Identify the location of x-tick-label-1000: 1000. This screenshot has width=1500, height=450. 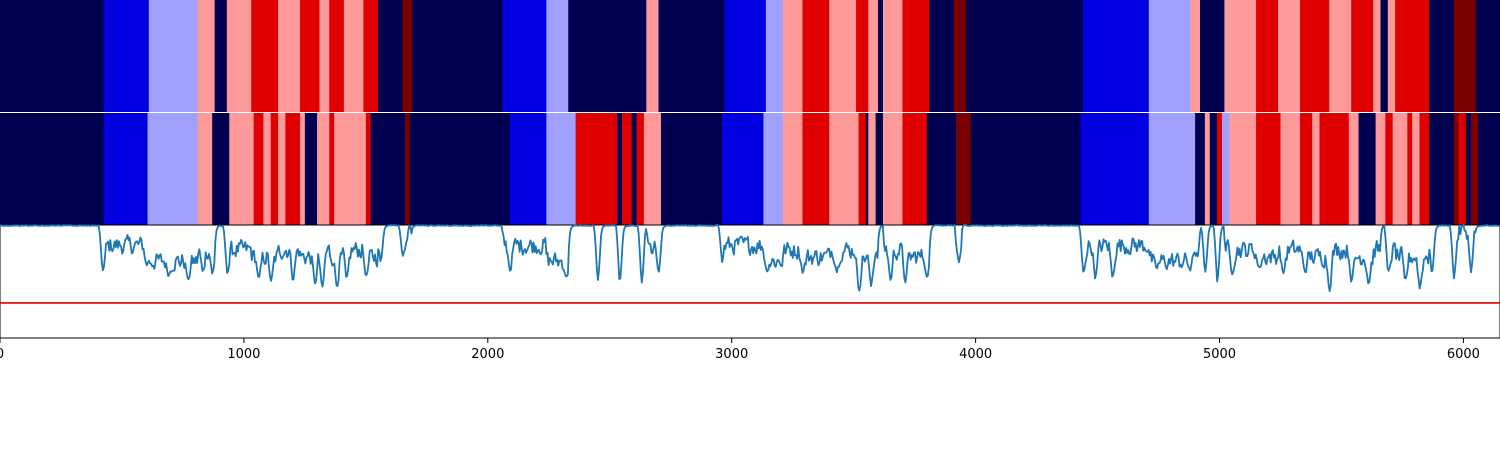
(243, 354).